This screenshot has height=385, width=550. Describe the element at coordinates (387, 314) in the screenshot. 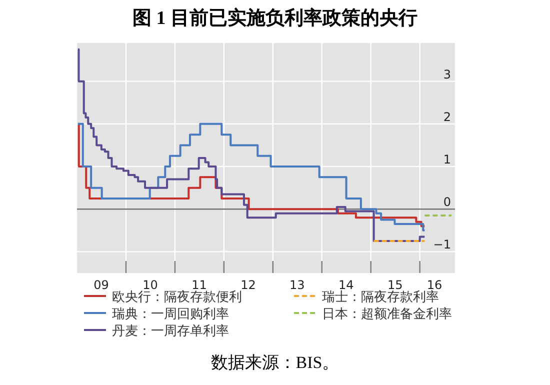

I see `legend-label: 日本：超额准备金利率` at that location.